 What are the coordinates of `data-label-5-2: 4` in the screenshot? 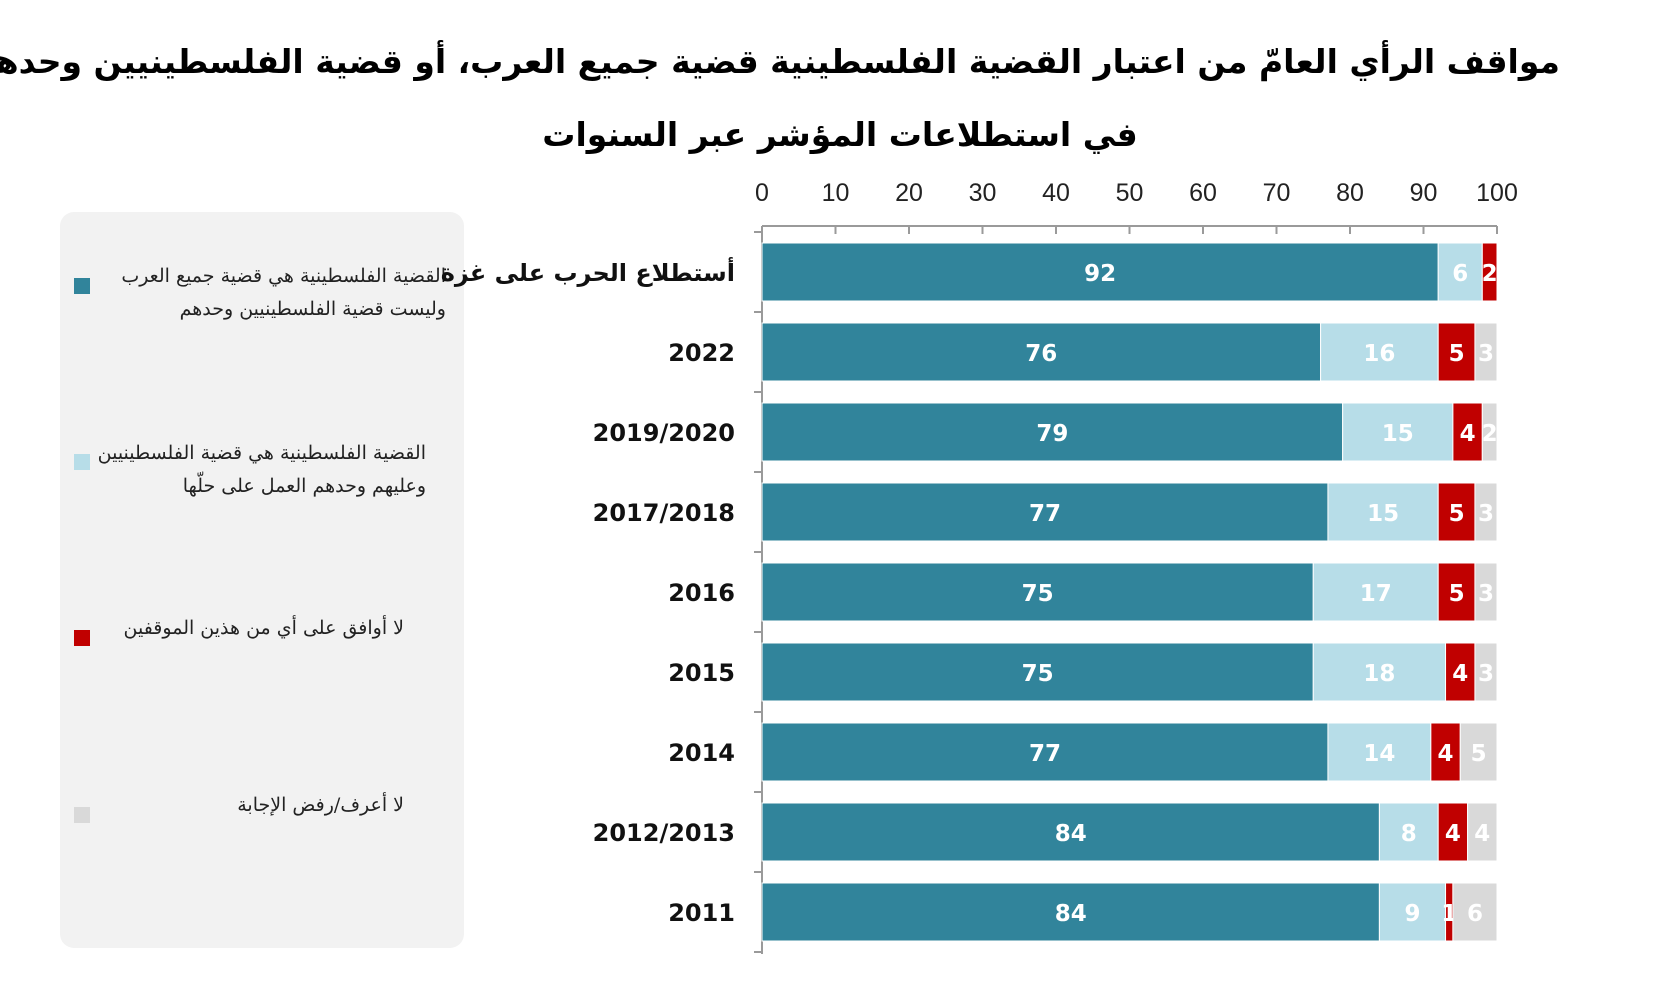 It's located at (1460, 674).